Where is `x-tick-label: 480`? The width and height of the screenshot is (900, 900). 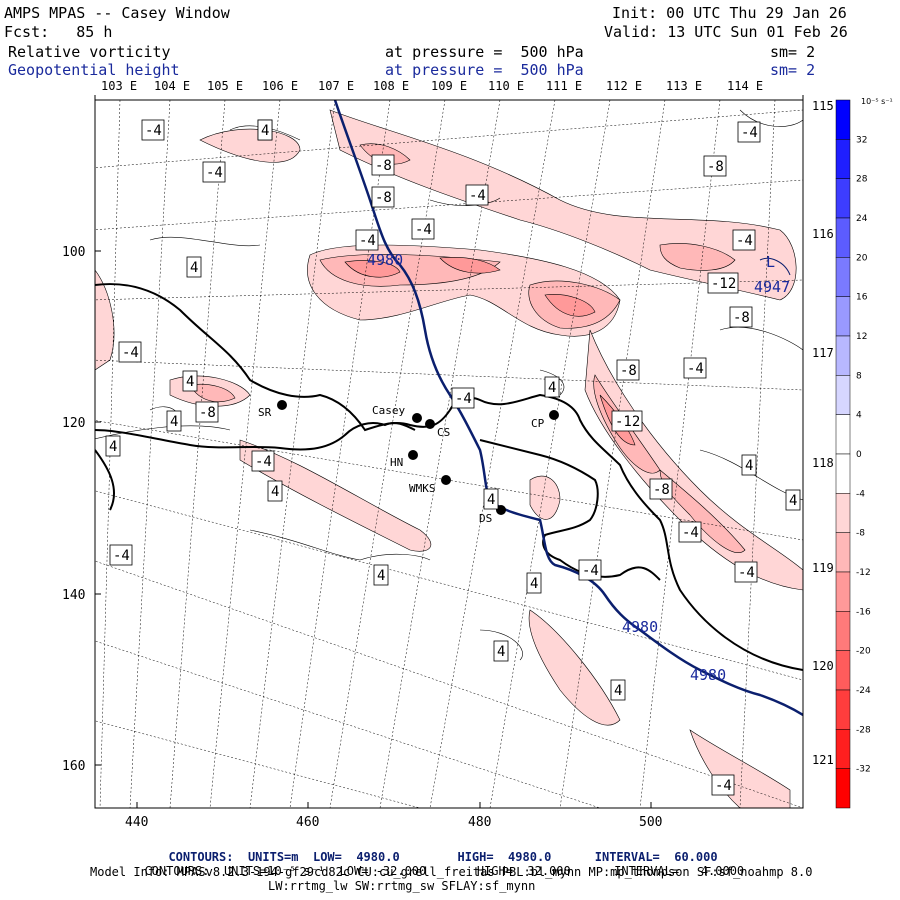
x-tick-label: 480 is located at coordinates (479, 822).